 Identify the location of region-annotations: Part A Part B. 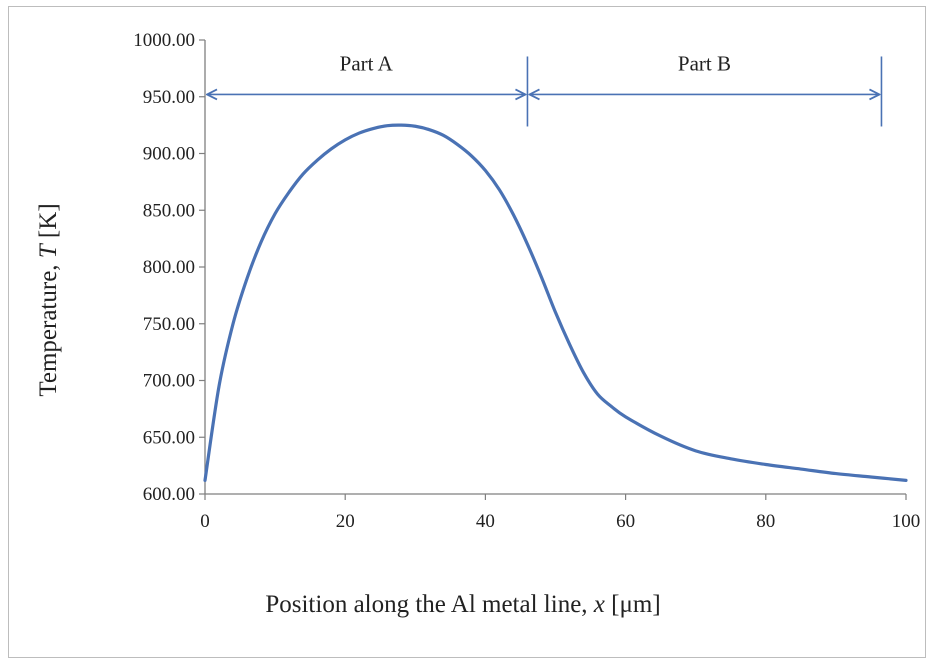
(545, 89).